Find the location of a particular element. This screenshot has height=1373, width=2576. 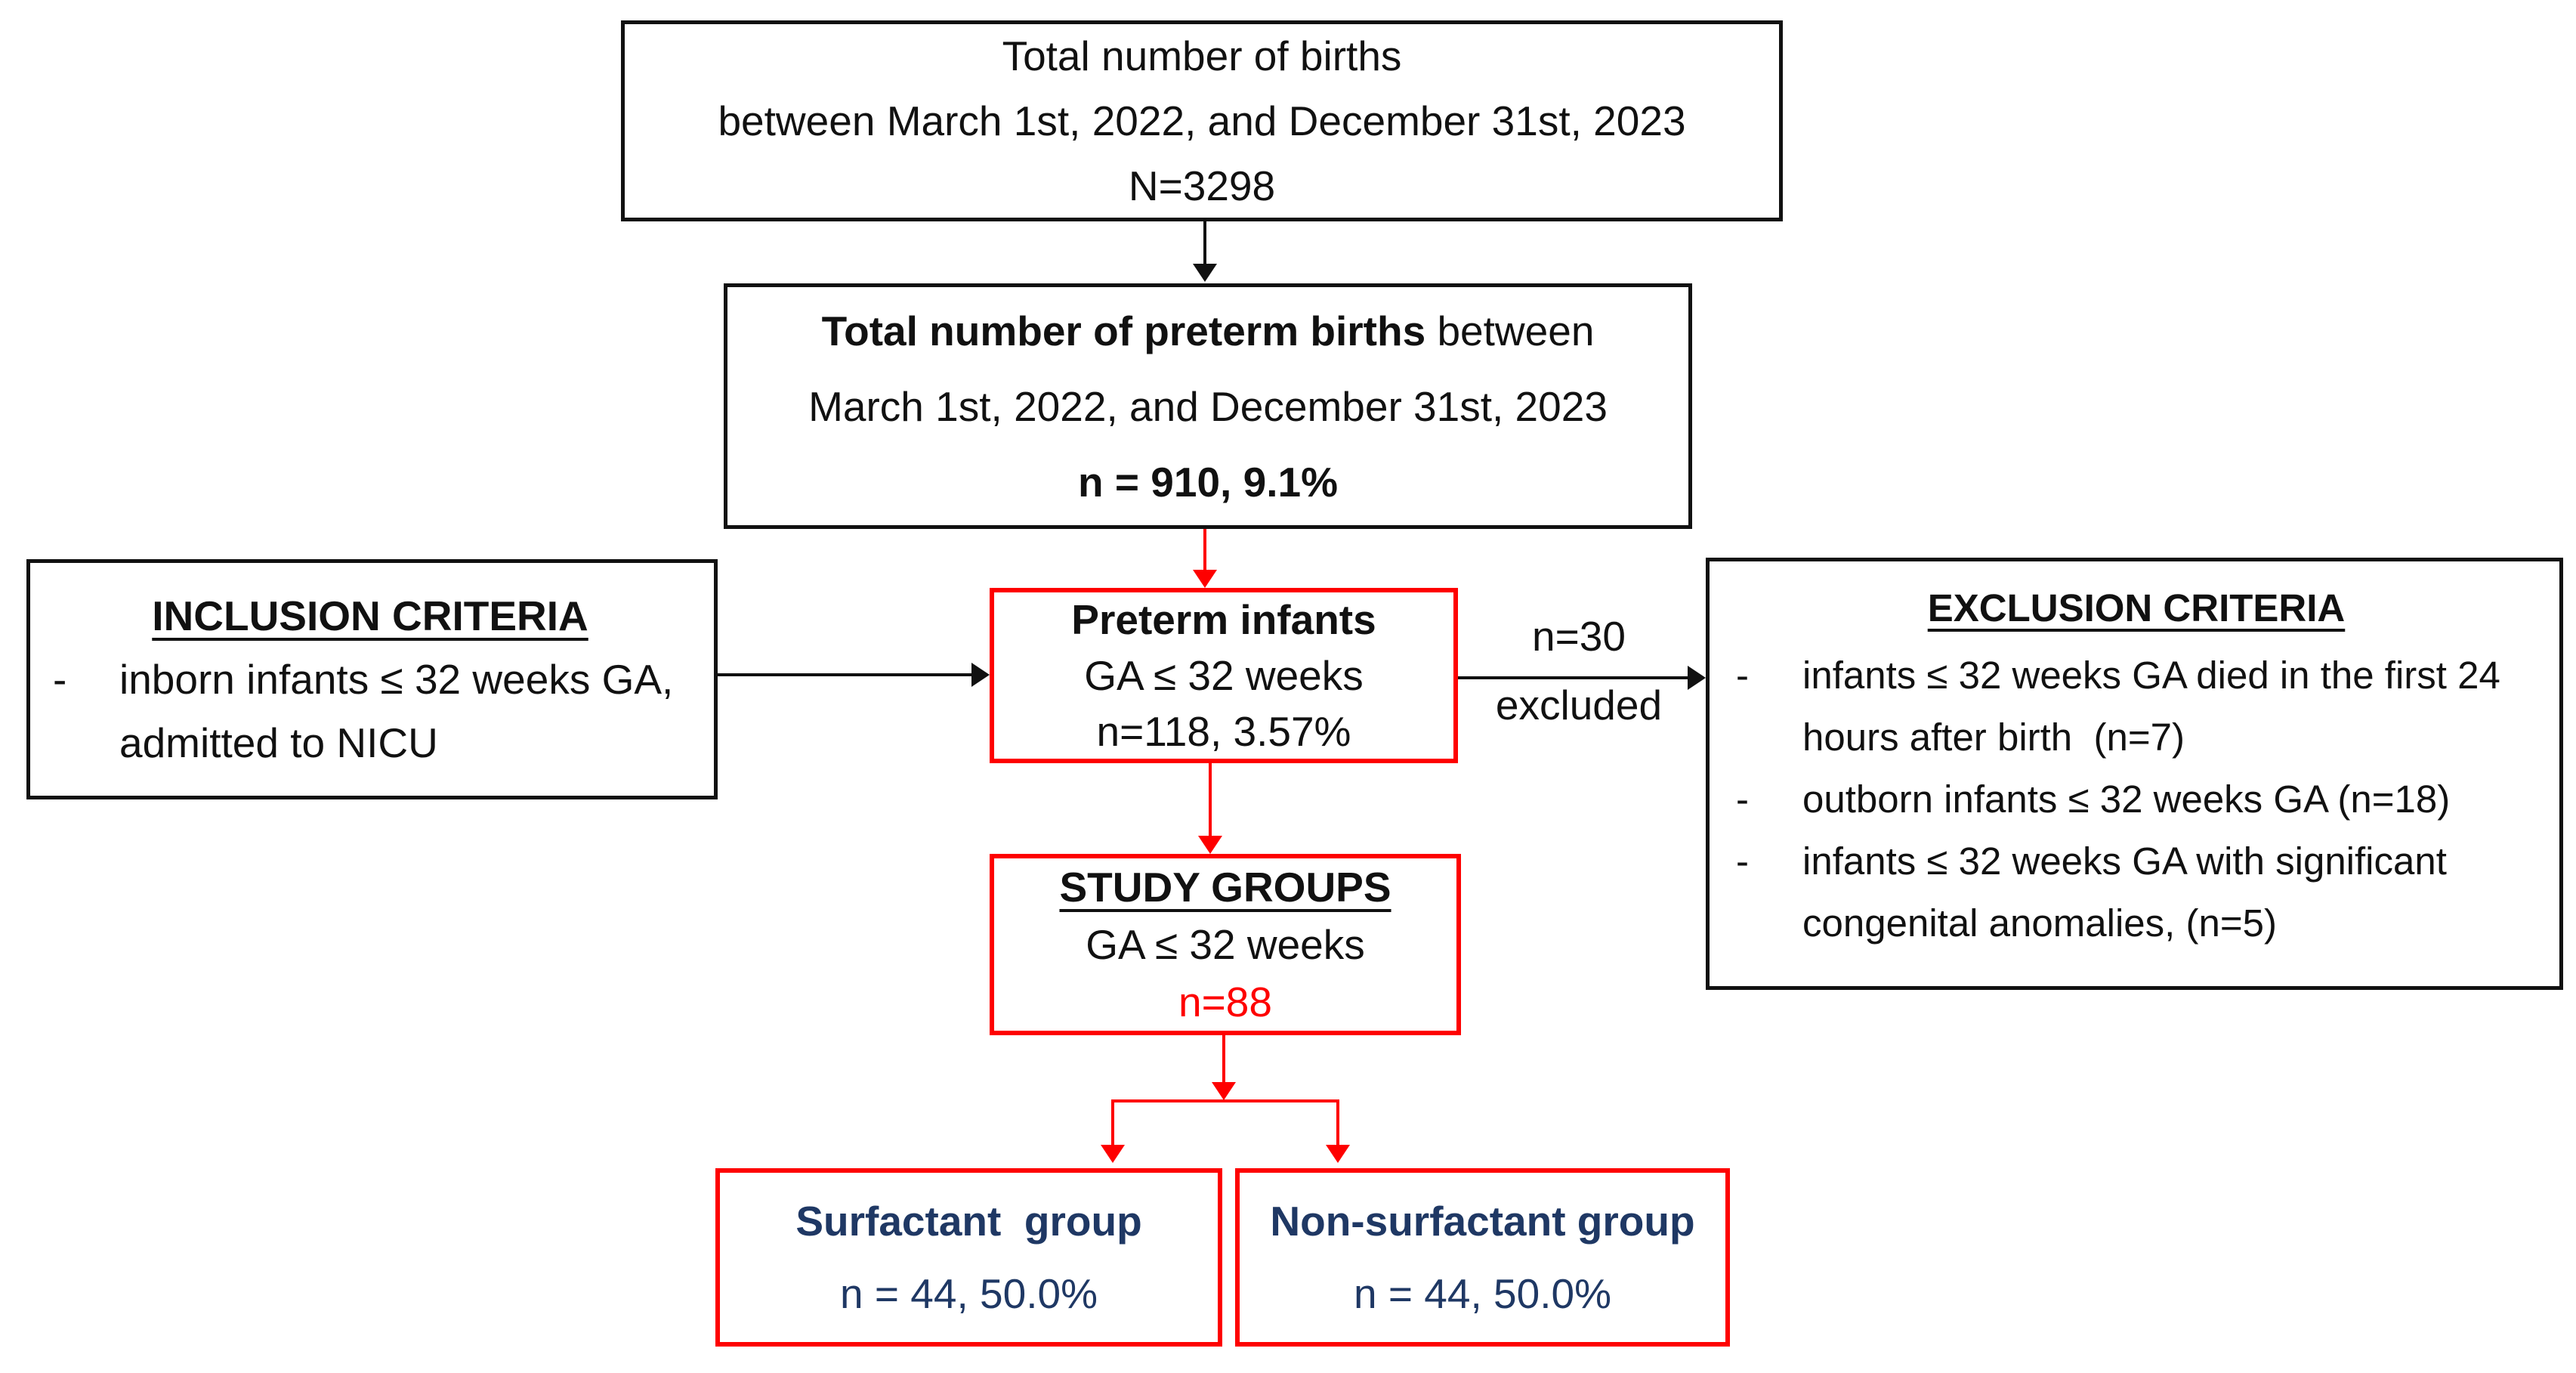

excluded-word-label: excluded is located at coordinates (1579, 705).